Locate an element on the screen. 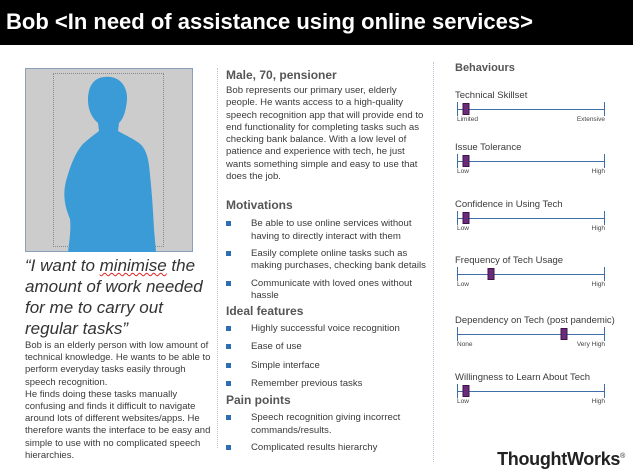 Image resolution: width=633 pixels, height=475 pixels. scale-label: Confidence in Using Tech is located at coordinates (509, 204).